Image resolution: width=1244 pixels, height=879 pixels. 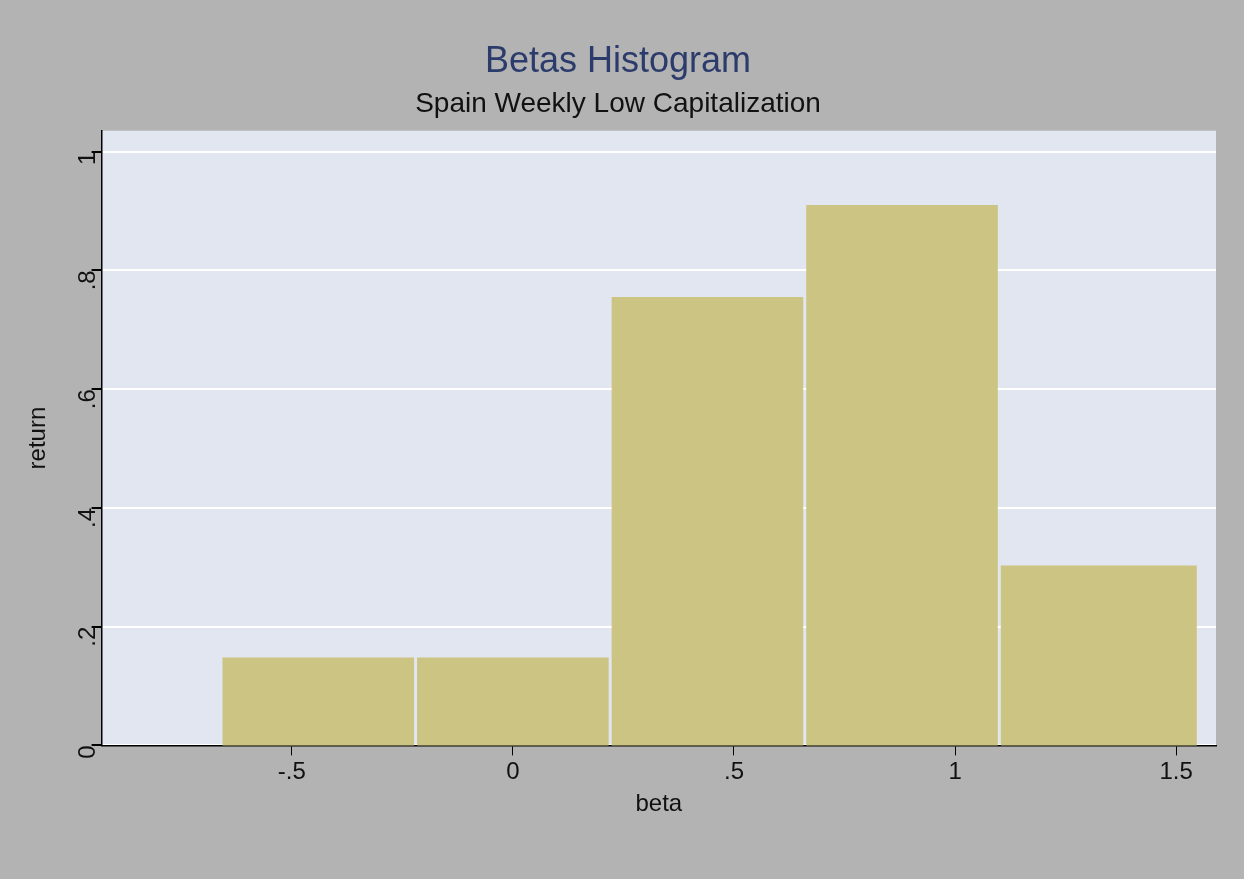 I want to click on x-tick-label: -.5, so click(x=291, y=771).